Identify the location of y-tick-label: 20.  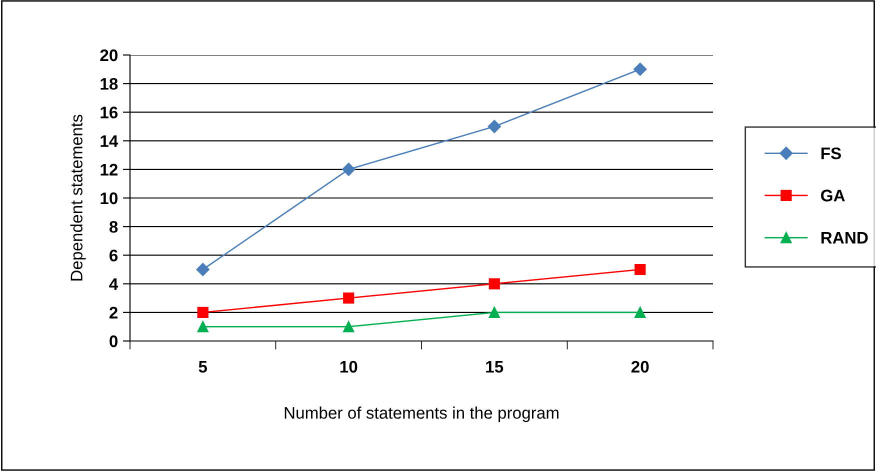
(109, 55).